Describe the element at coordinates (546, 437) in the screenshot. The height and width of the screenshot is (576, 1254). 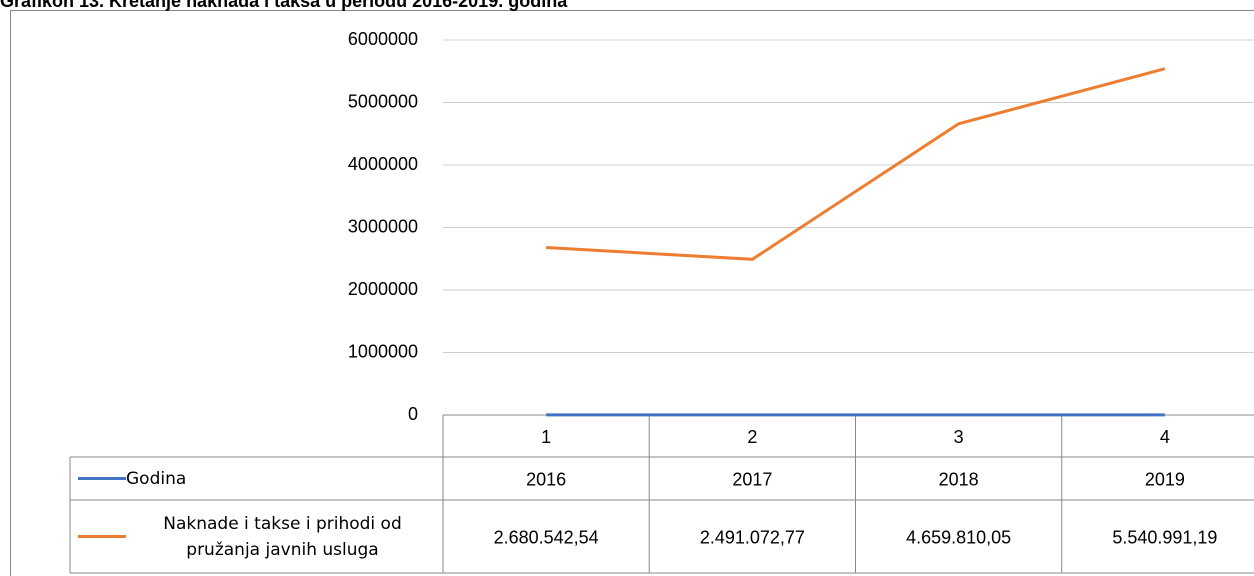
I see `x-tick-label: 1` at that location.